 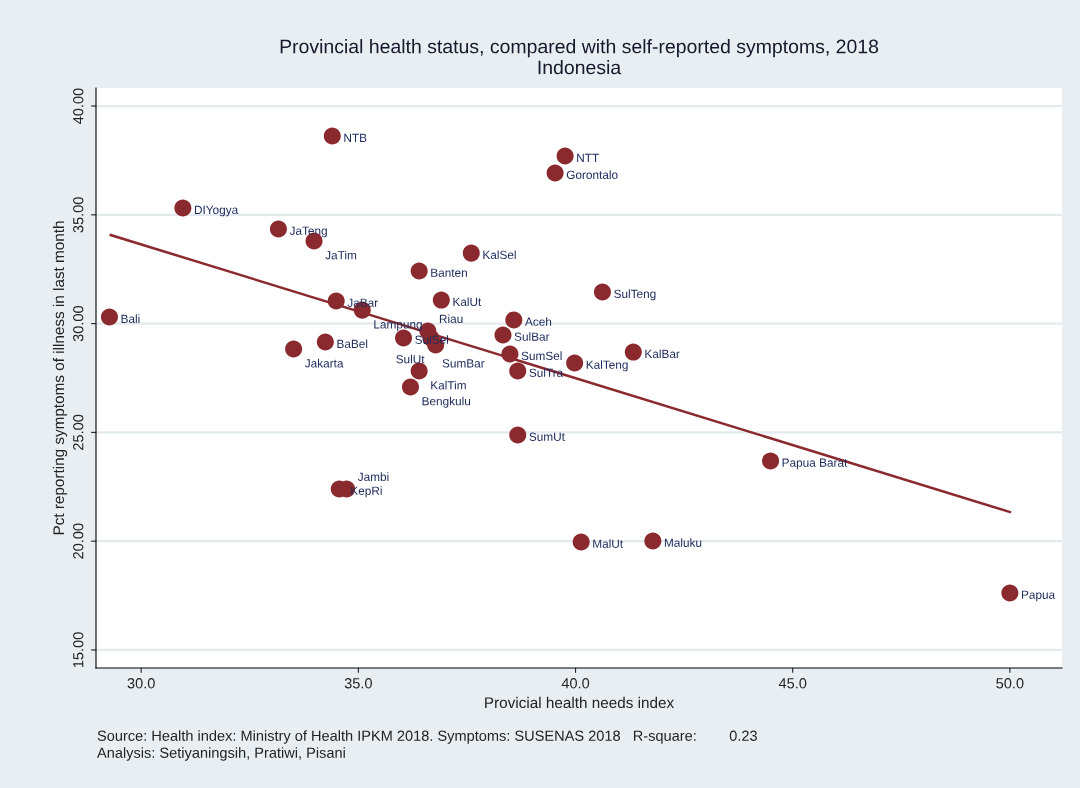 I want to click on annotation: BaBel, so click(x=352, y=344).